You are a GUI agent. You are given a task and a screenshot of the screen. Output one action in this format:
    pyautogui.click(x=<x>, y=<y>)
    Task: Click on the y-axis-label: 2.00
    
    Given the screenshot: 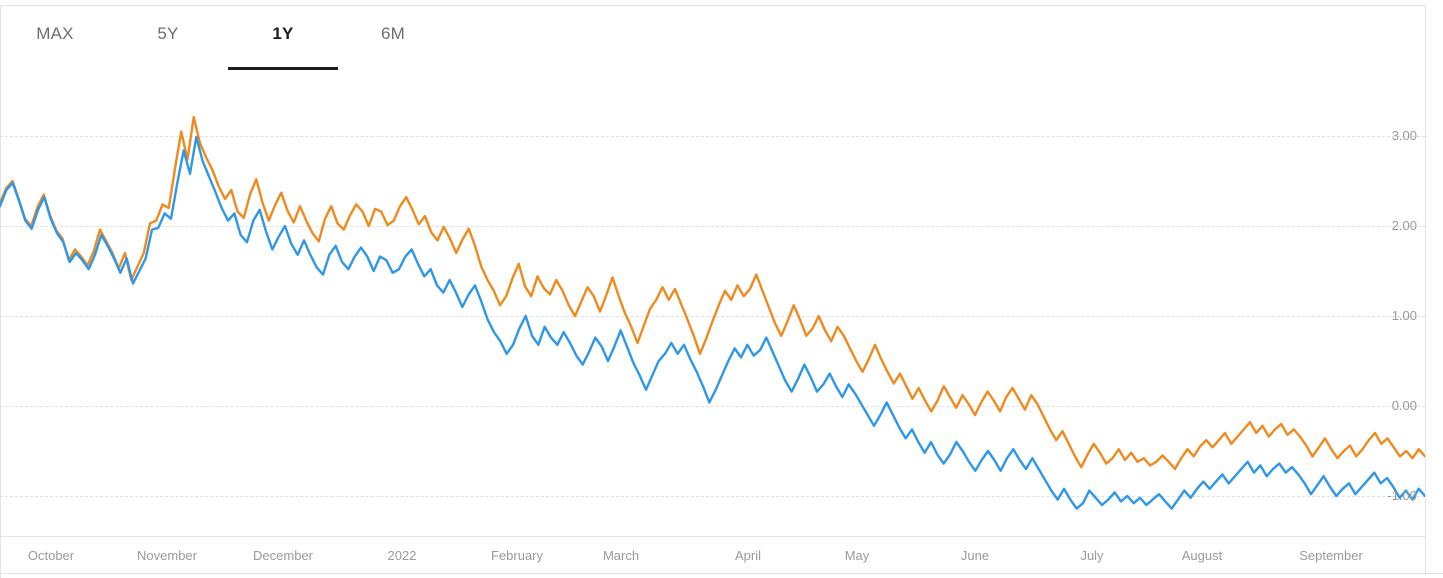 What is the action you would take?
    pyautogui.click(x=1404, y=225)
    